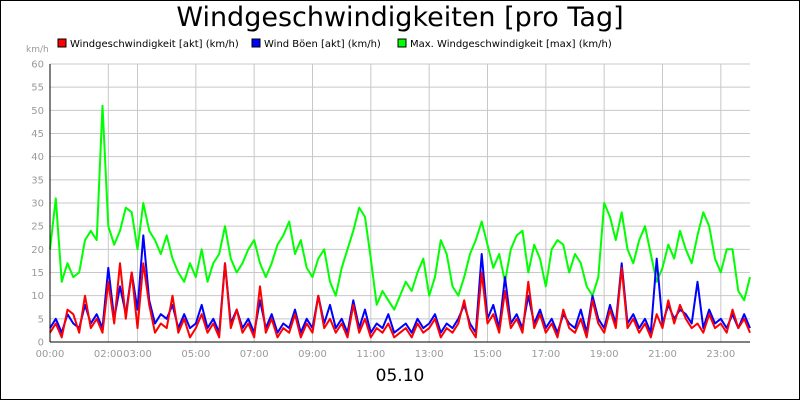 The width and height of the screenshot is (800, 400). What do you see at coordinates (312, 354) in the screenshot?
I see `x-tick-label: 09:00` at bounding box center [312, 354].